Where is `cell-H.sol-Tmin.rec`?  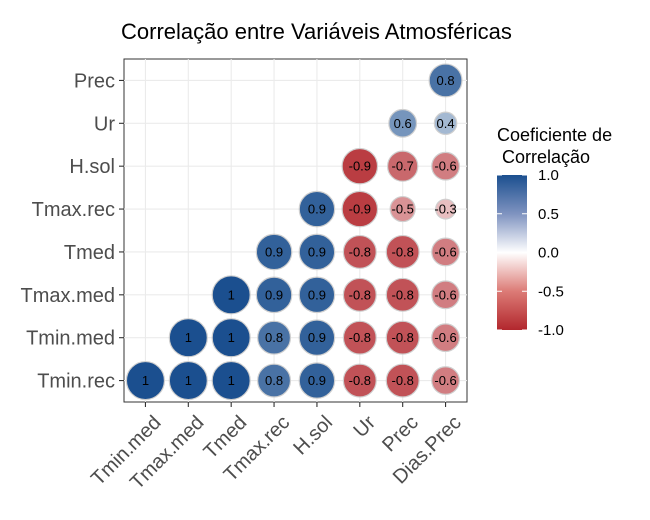
cell-H.sol-Tmin.rec is located at coordinates (317, 380).